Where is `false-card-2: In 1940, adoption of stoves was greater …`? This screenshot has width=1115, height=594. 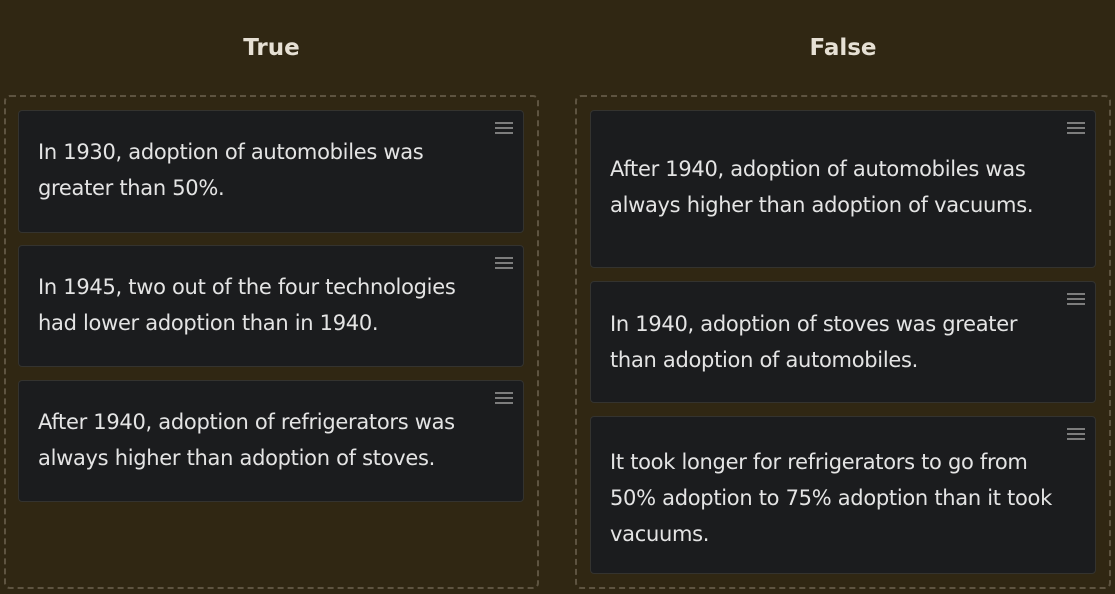 false-card-2: In 1940, adoption of stoves was greater … is located at coordinates (843, 342).